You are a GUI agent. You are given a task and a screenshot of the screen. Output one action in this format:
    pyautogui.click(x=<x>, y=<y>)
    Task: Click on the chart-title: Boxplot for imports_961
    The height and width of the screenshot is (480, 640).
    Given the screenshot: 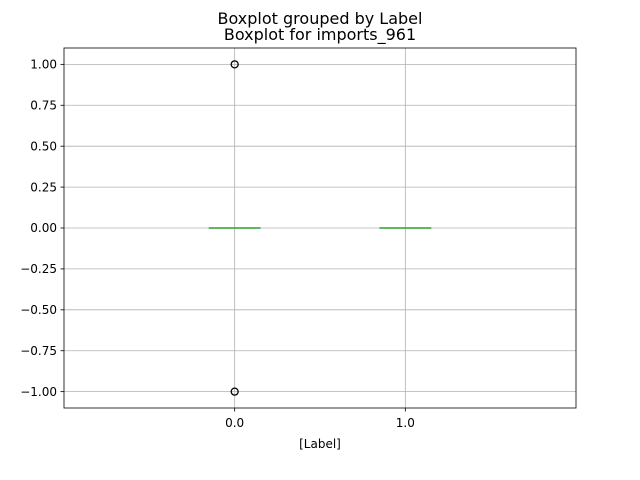 What is the action you would take?
    pyautogui.click(x=320, y=35)
    